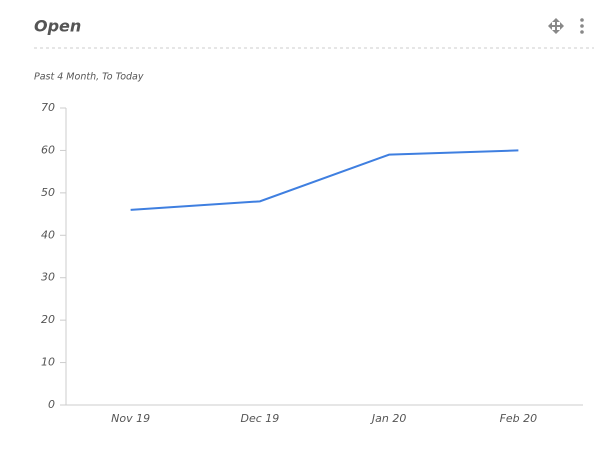 This screenshot has width=602, height=456. I want to click on x-tick-label: Jan 20, so click(388, 418).